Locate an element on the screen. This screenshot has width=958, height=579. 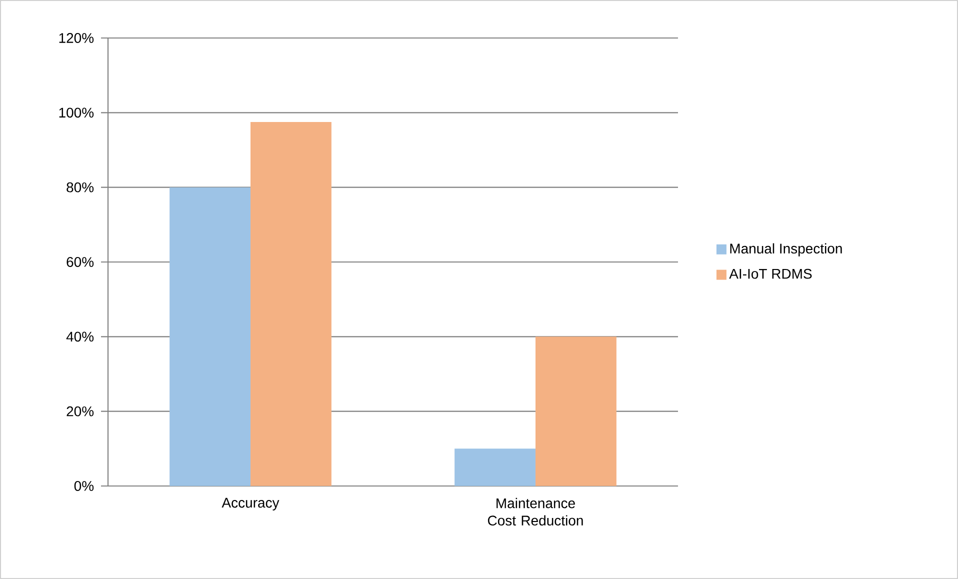
y-tick-label: 120% is located at coordinates (76, 38).